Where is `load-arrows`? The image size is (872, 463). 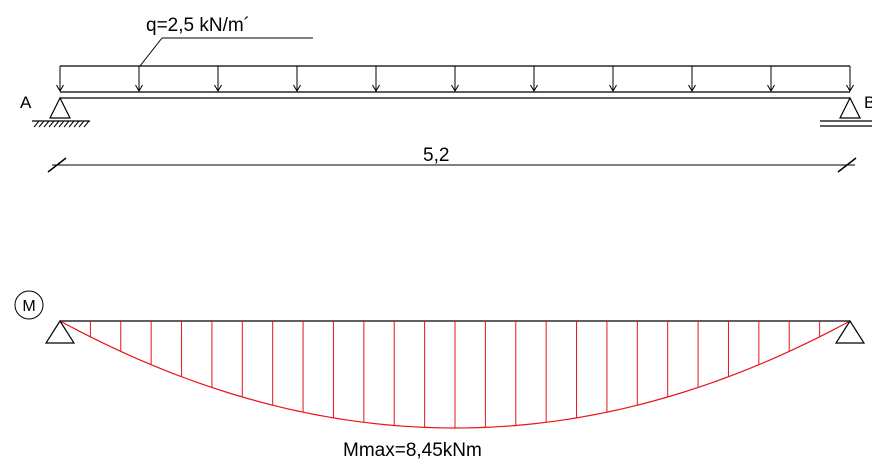
load-arrows is located at coordinates (455, 79).